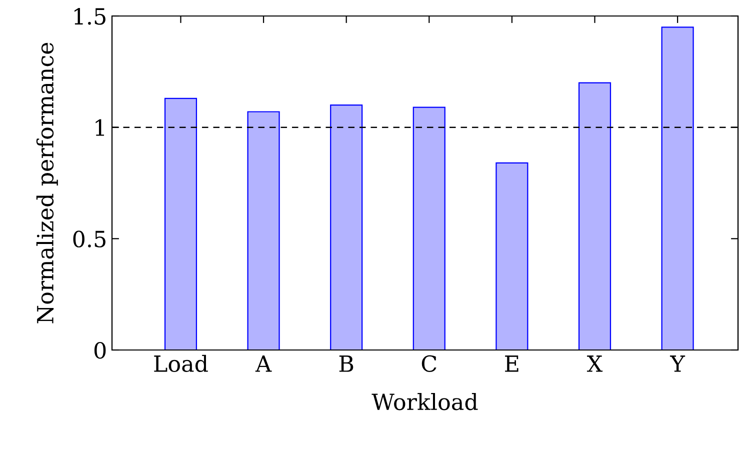  Describe the element at coordinates (429, 363) in the screenshot. I see `x-tick-label: C` at that location.